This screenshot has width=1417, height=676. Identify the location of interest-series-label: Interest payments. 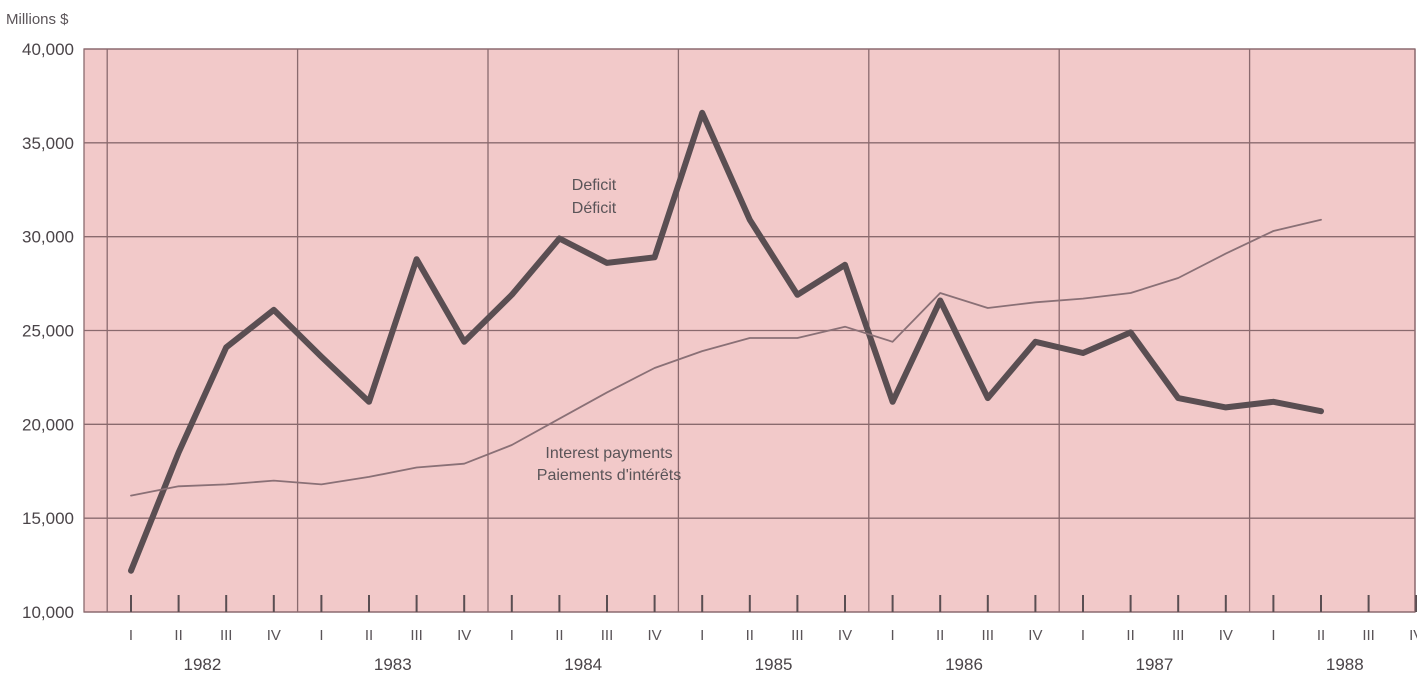
(608, 453).